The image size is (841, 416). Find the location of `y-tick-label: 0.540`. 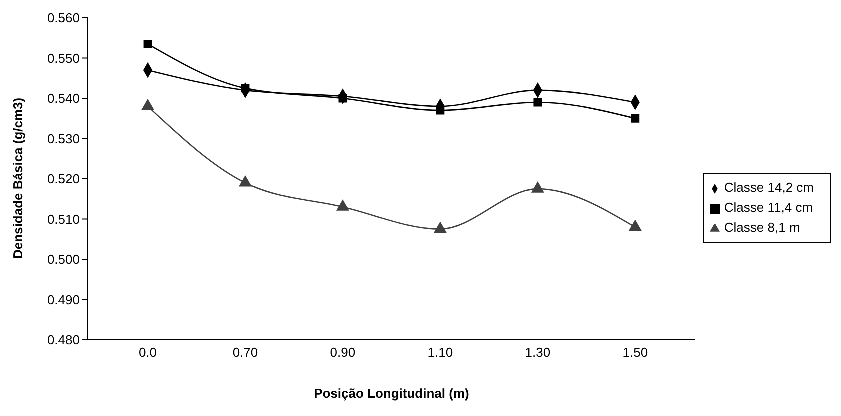

y-tick-label: 0.540 is located at coordinates (63, 98).